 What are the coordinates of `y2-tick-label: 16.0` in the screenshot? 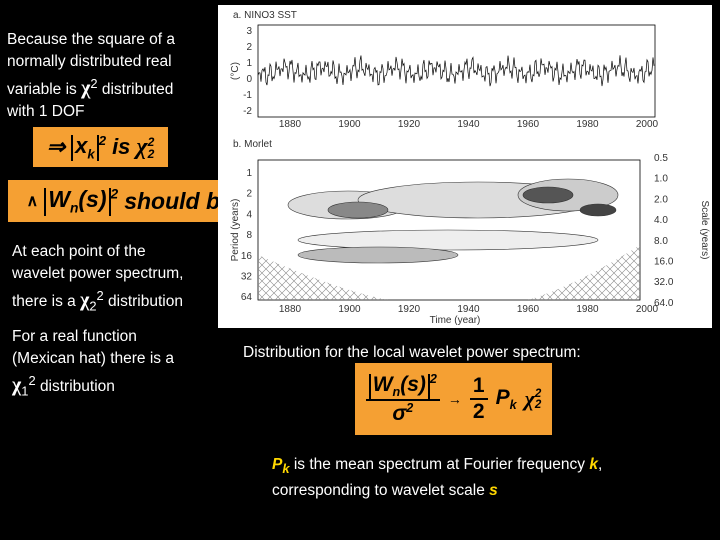 It's located at (664, 262).